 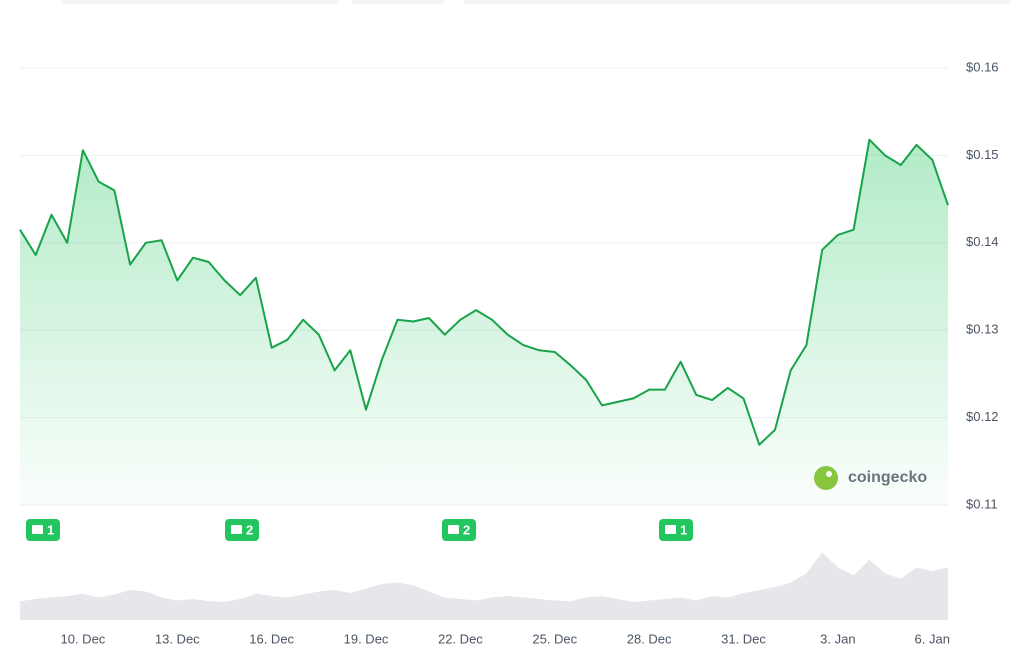 I want to click on y-tick-label: $0.13, so click(x=982, y=329).